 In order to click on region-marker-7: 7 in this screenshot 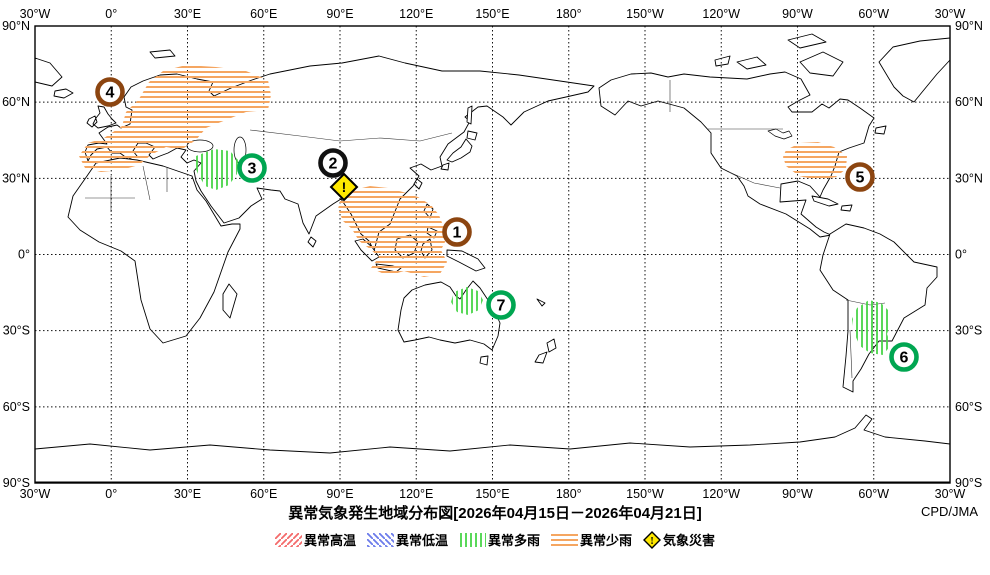, I will do `click(501, 305)`.